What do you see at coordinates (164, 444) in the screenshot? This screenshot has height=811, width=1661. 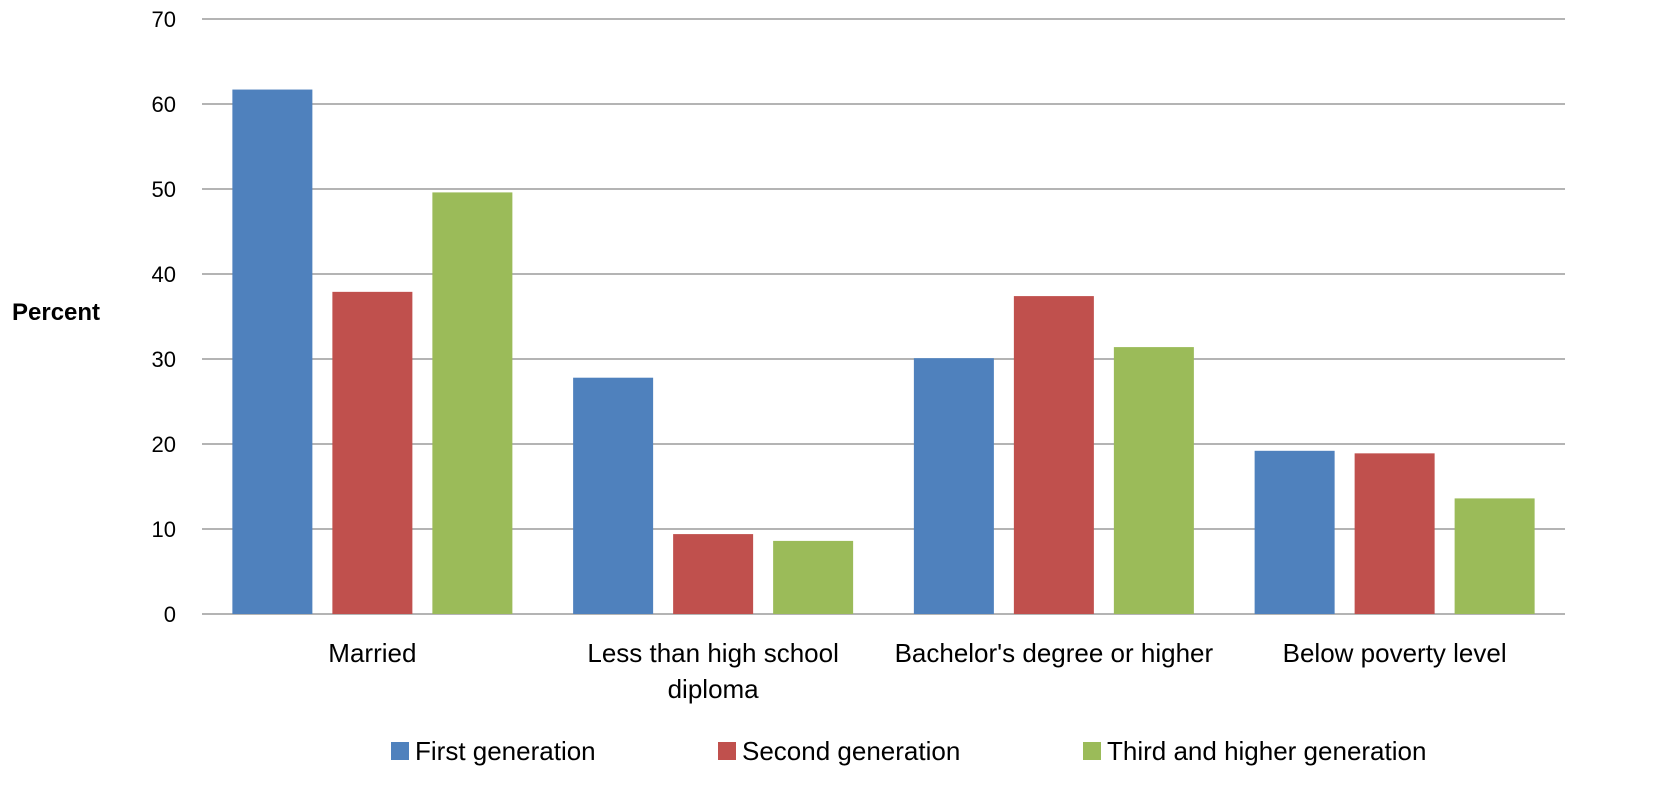 I see `y-tick-label: 20` at bounding box center [164, 444].